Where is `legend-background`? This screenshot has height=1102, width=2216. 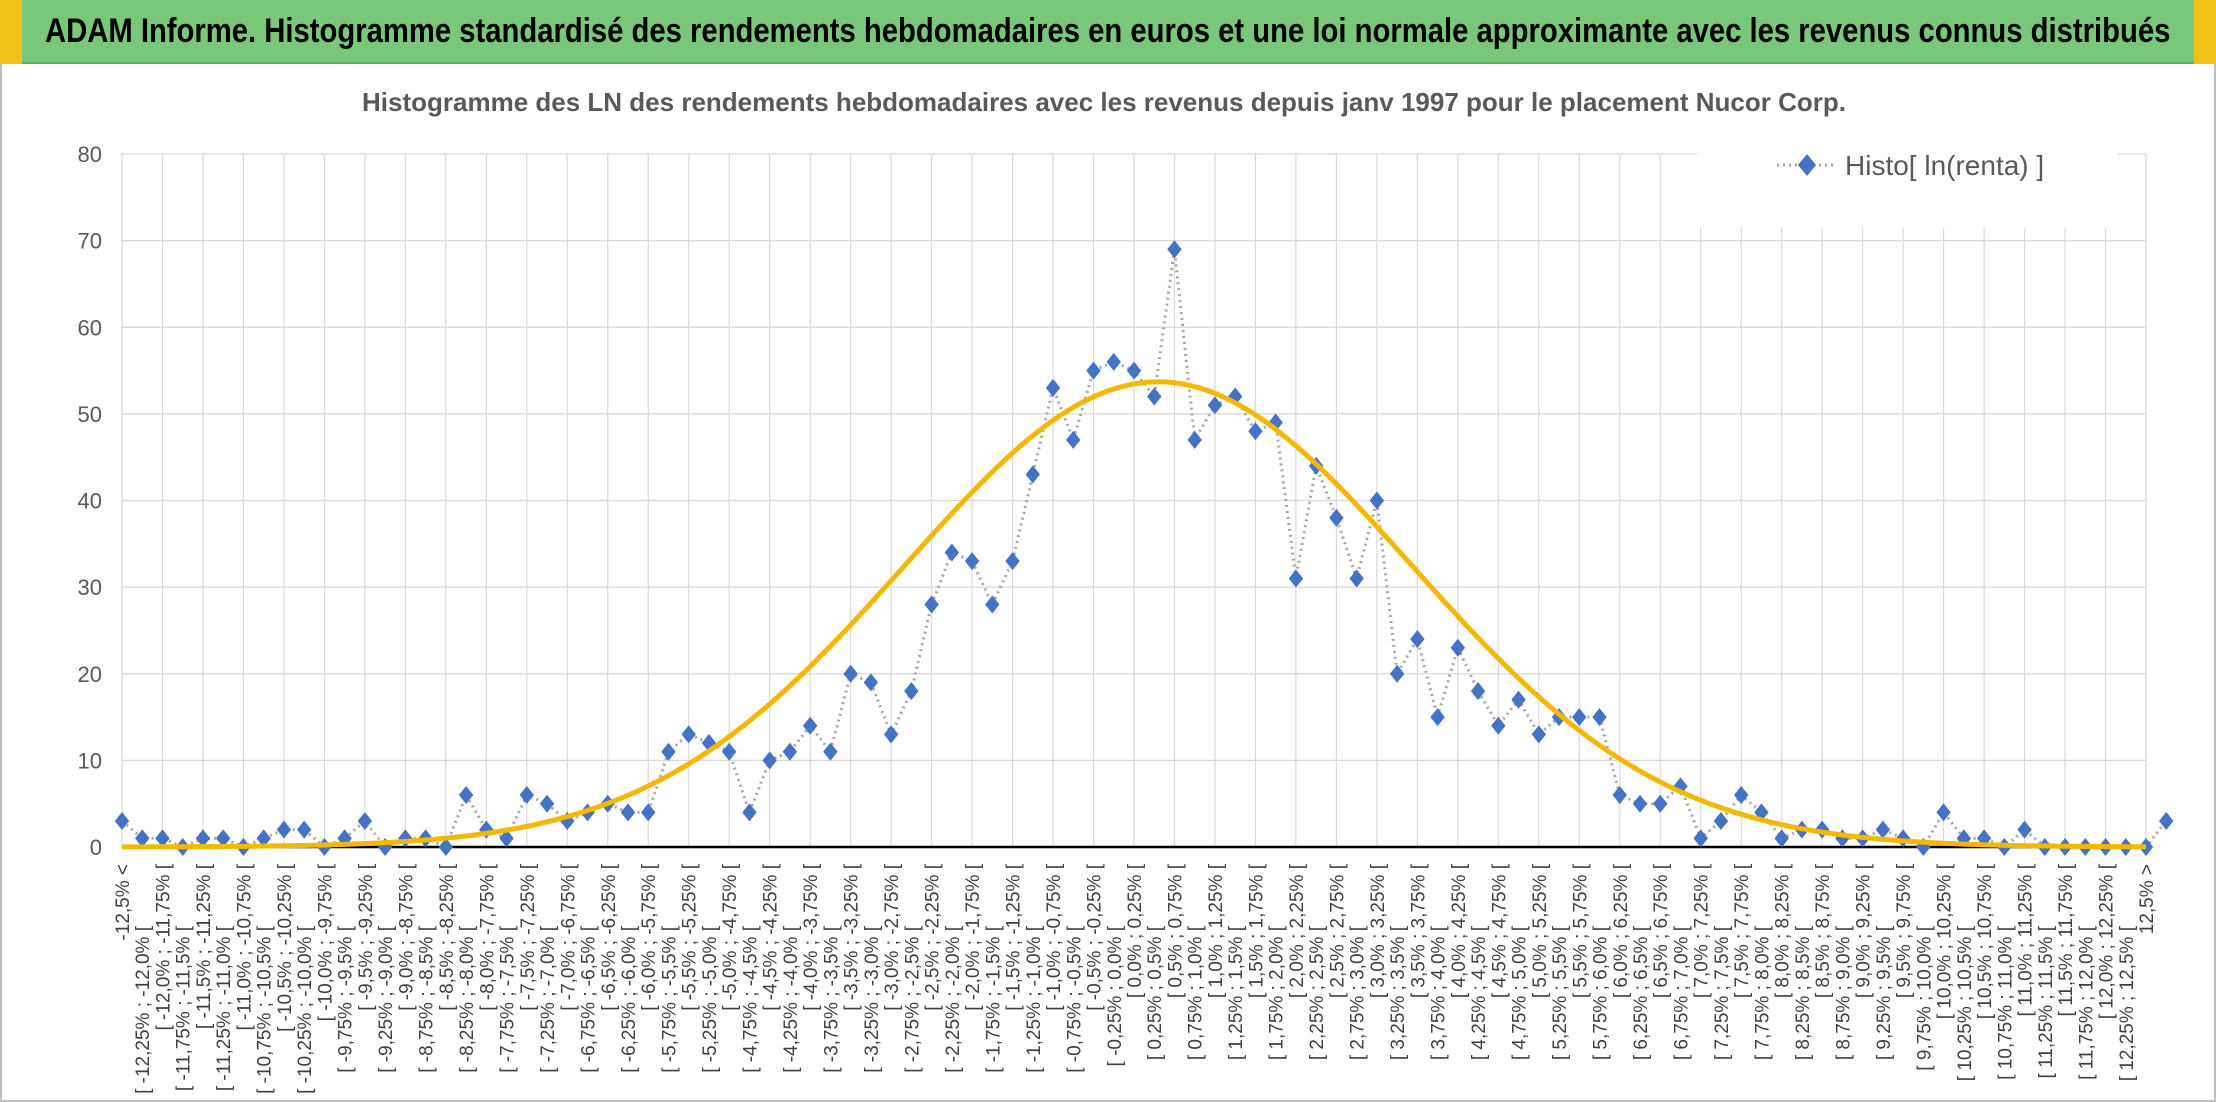 legend-background is located at coordinates (1907, 178).